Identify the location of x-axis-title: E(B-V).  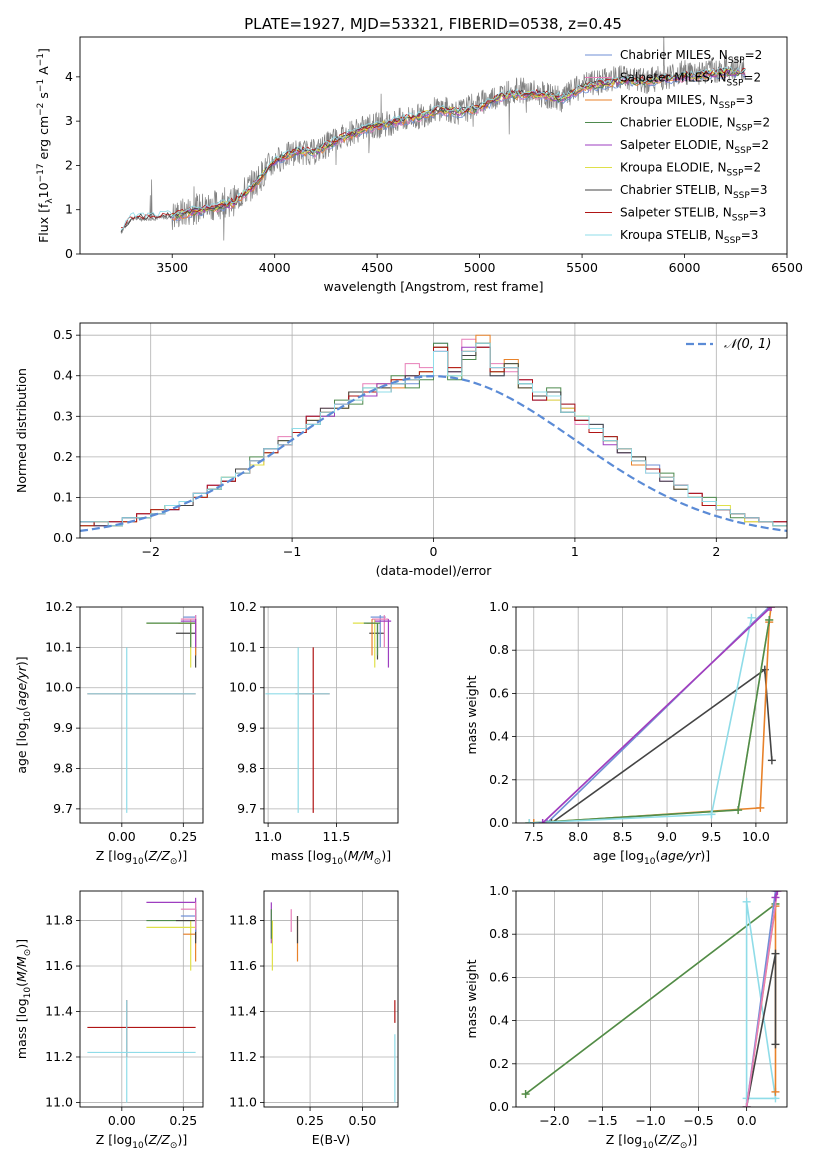
(331, 1139).